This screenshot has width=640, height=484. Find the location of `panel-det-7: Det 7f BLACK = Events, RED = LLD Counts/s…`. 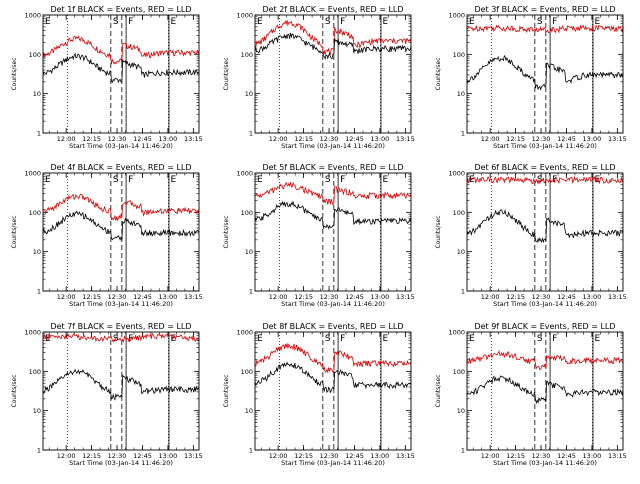

panel-det-7: Det 7f BLACK = Events, RED = LLD Counts/s… is located at coordinates (107, 394).